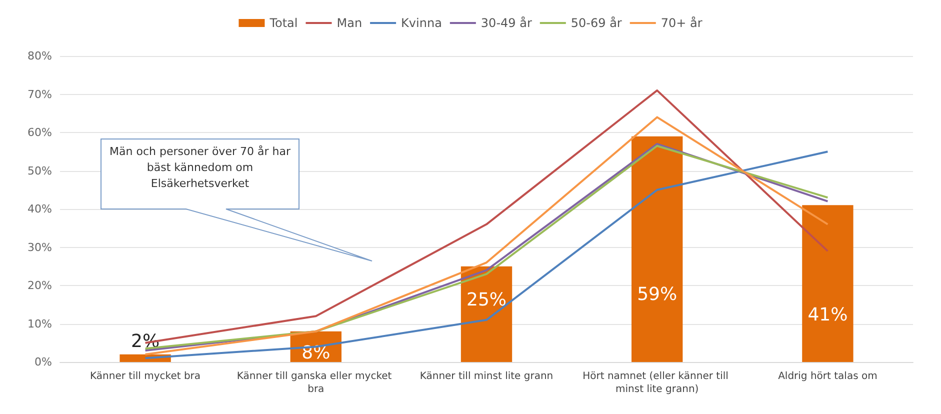 The height and width of the screenshot is (414, 941). What do you see at coordinates (657, 294) in the screenshot?
I see `data-label: 59%` at bounding box center [657, 294].